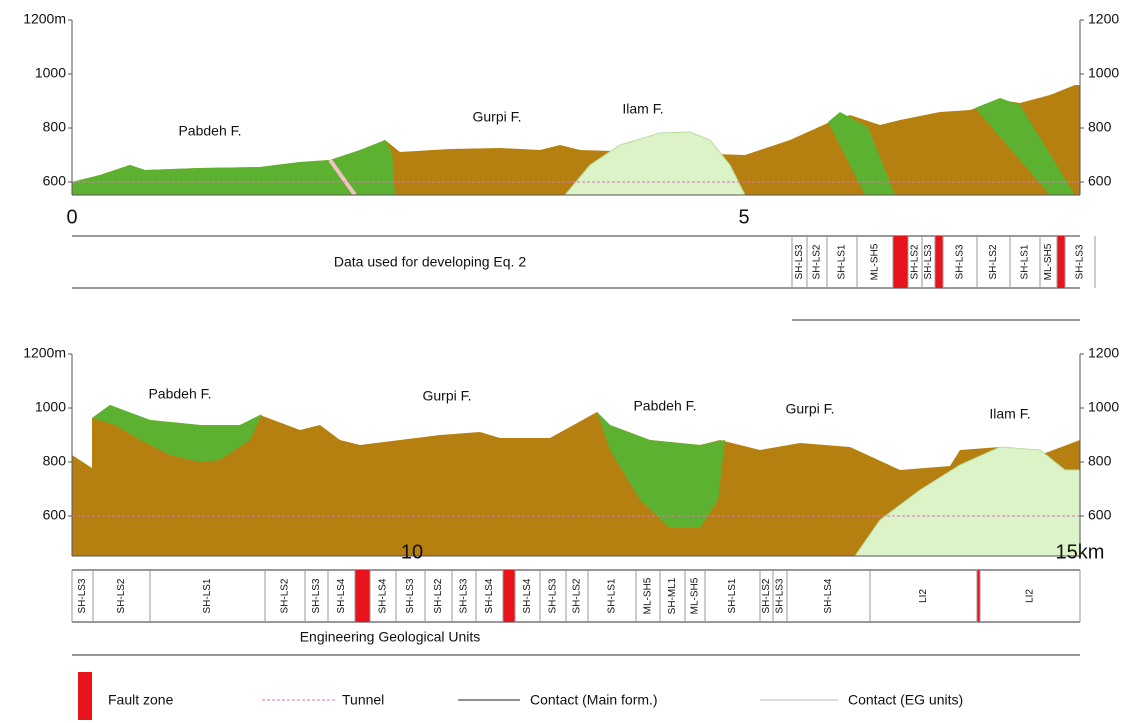  What do you see at coordinates (905, 700) in the screenshot?
I see `legend-label: Contact (EG units)` at bounding box center [905, 700].